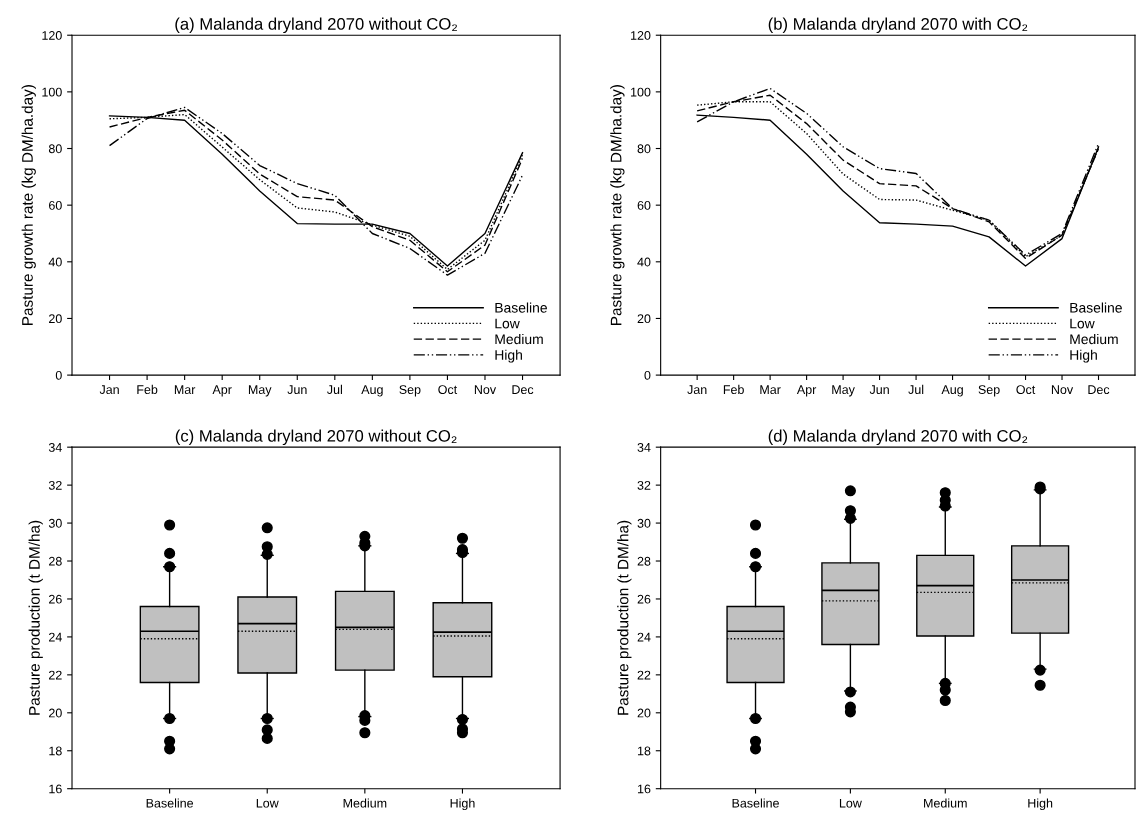 The width and height of the screenshot is (1143, 819). Describe the element at coordinates (316, 437) in the screenshot. I see `chart-title: (c) Malanda dryland 2070 without CO₂` at that location.